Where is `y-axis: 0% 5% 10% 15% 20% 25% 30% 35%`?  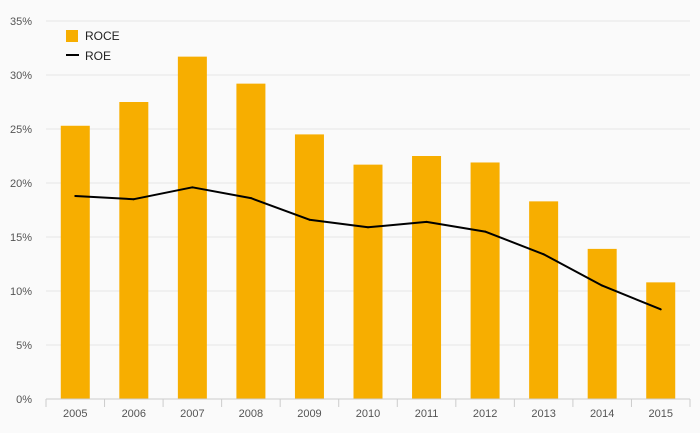 y-axis: 0% 5% 10% 15% 20% 25% 30% 35% is located at coordinates (21, 211).